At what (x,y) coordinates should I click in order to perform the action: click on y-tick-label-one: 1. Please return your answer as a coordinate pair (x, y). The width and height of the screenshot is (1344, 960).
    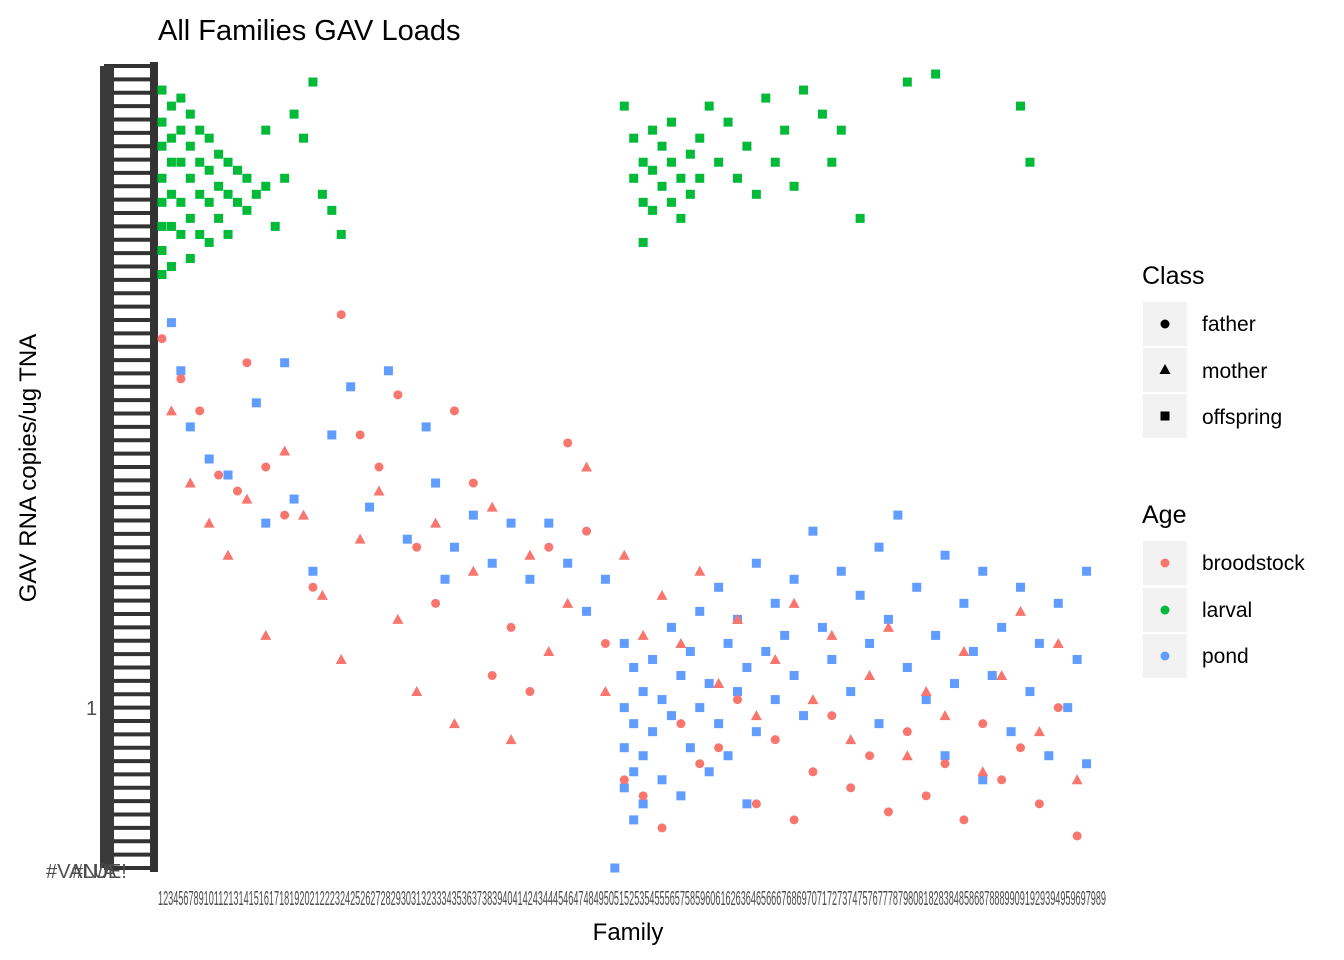
    Looking at the image, I should click on (91, 709).